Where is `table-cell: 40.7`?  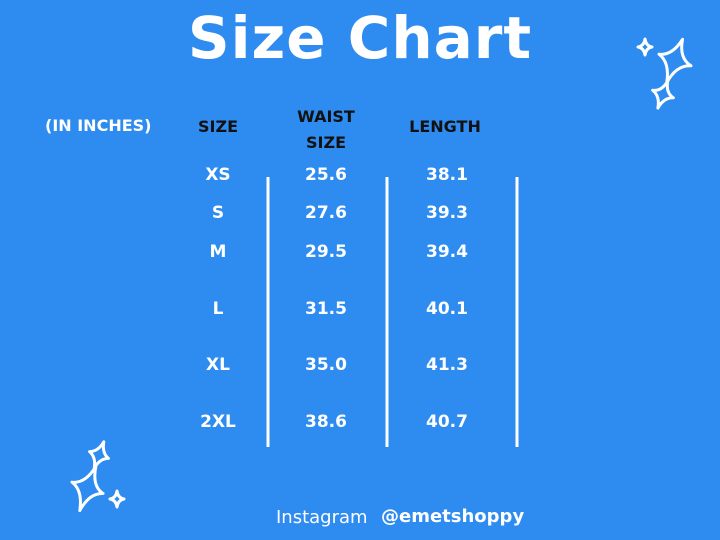 table-cell: 40.7 is located at coordinates (447, 422).